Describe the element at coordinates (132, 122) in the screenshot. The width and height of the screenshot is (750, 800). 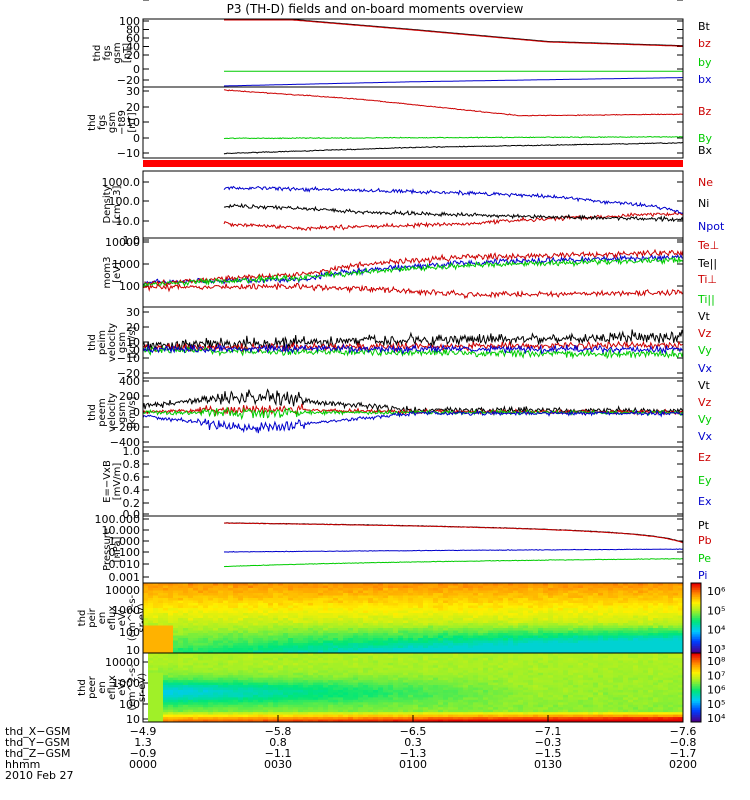
I see `ylabel-line: [nT]` at that location.